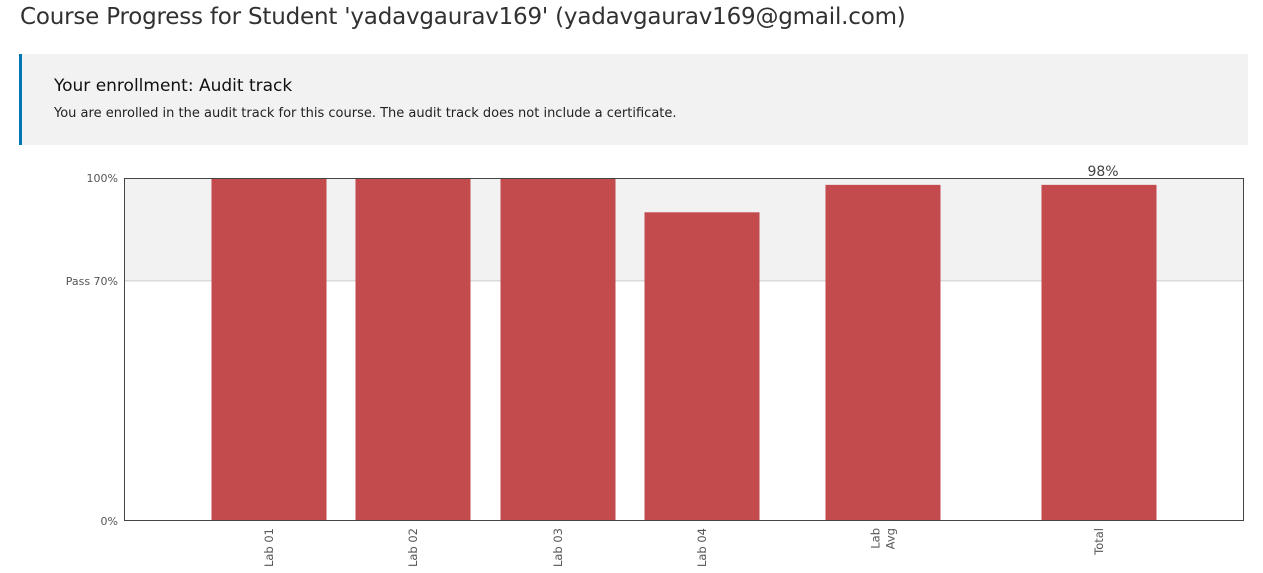 The width and height of the screenshot is (1263, 573). What do you see at coordinates (891, 538) in the screenshot?
I see `x-tick-label: Avg` at bounding box center [891, 538].